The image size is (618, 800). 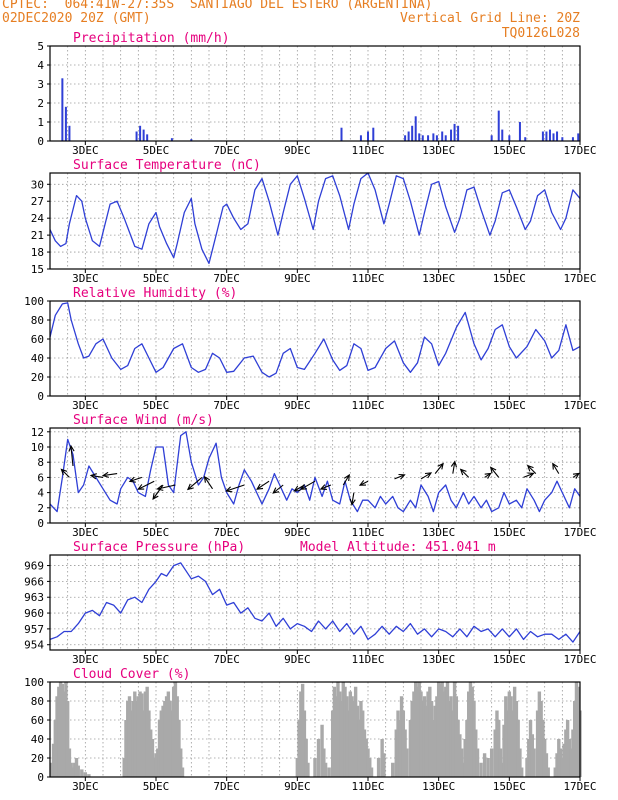 I want to click on y-tick-label: 2, so click(x=40, y=103).